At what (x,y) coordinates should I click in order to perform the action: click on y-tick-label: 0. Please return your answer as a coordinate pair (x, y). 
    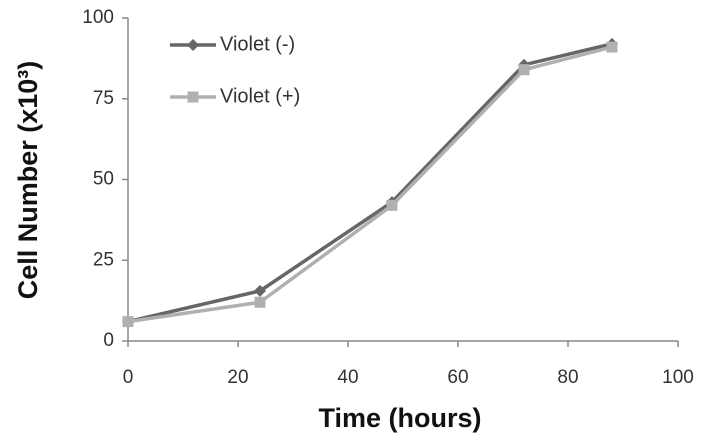
    Looking at the image, I should click on (108, 340).